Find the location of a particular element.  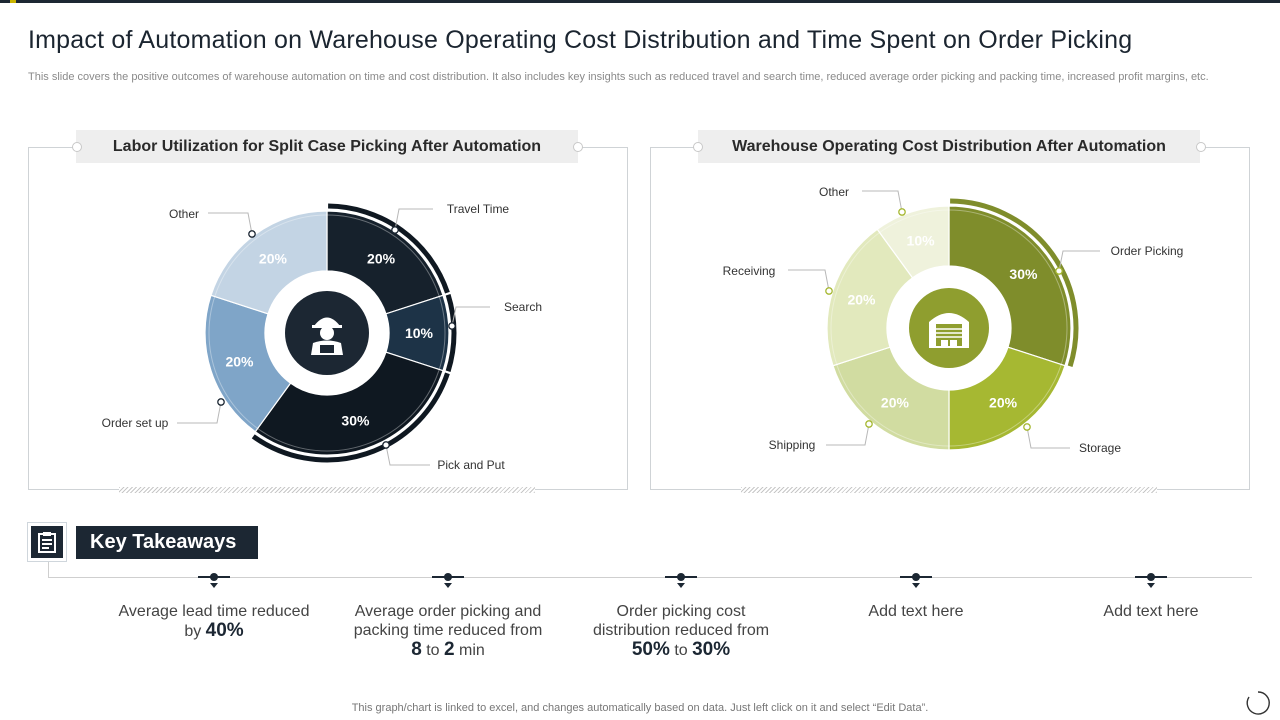

refresh-icon is located at coordinates (1258, 703).